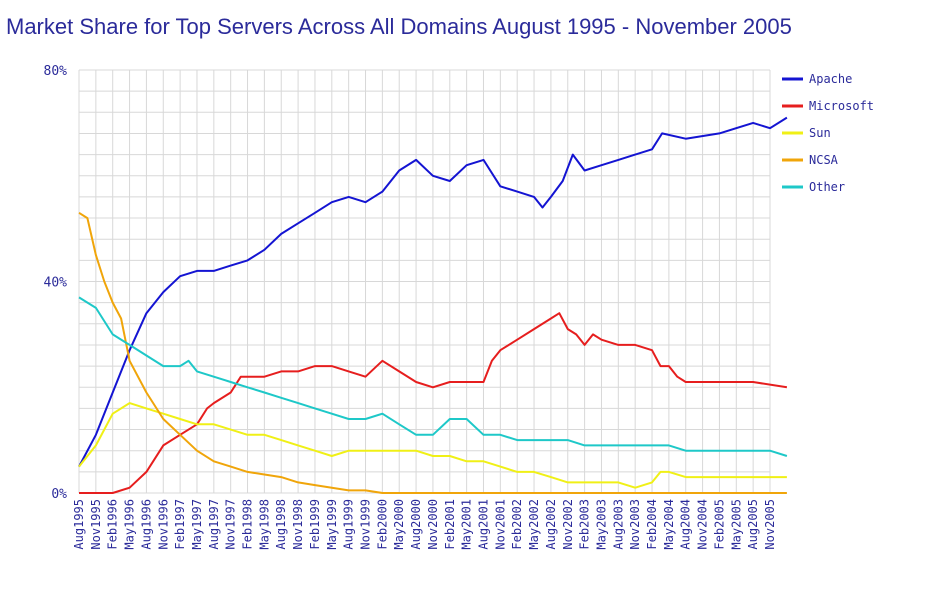 Image resolution: width=937 pixels, height=589 pixels. Describe the element at coordinates (770, 524) in the screenshot. I see `x-tick-label: Nov2005` at that location.